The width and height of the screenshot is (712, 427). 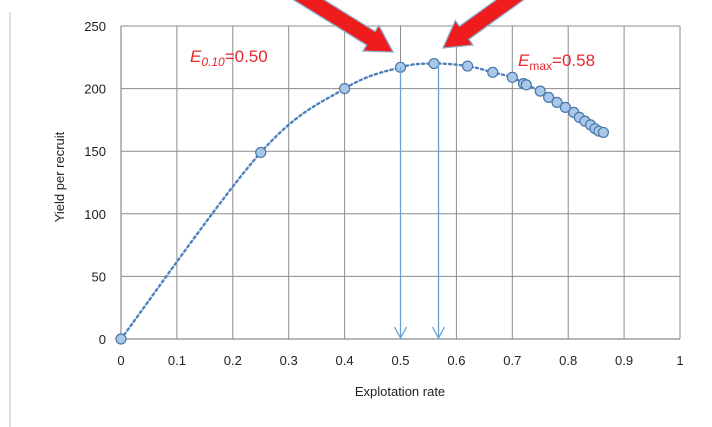 I want to click on y-tick-label: 0, so click(x=102, y=339).